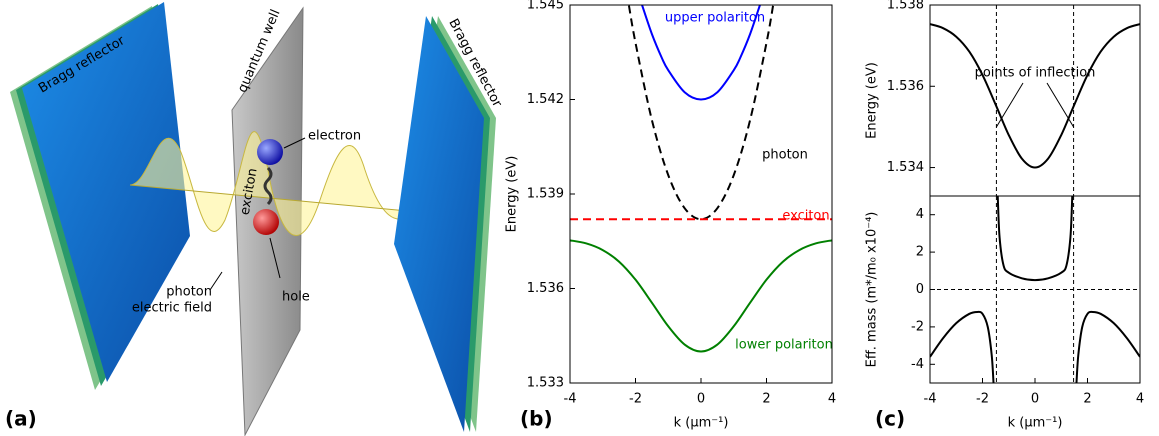 Image resolution: width=1159 pixels, height=436 pixels. Describe the element at coordinates (1035, 73) in the screenshot. I see `annotation: points of inflection` at that location.